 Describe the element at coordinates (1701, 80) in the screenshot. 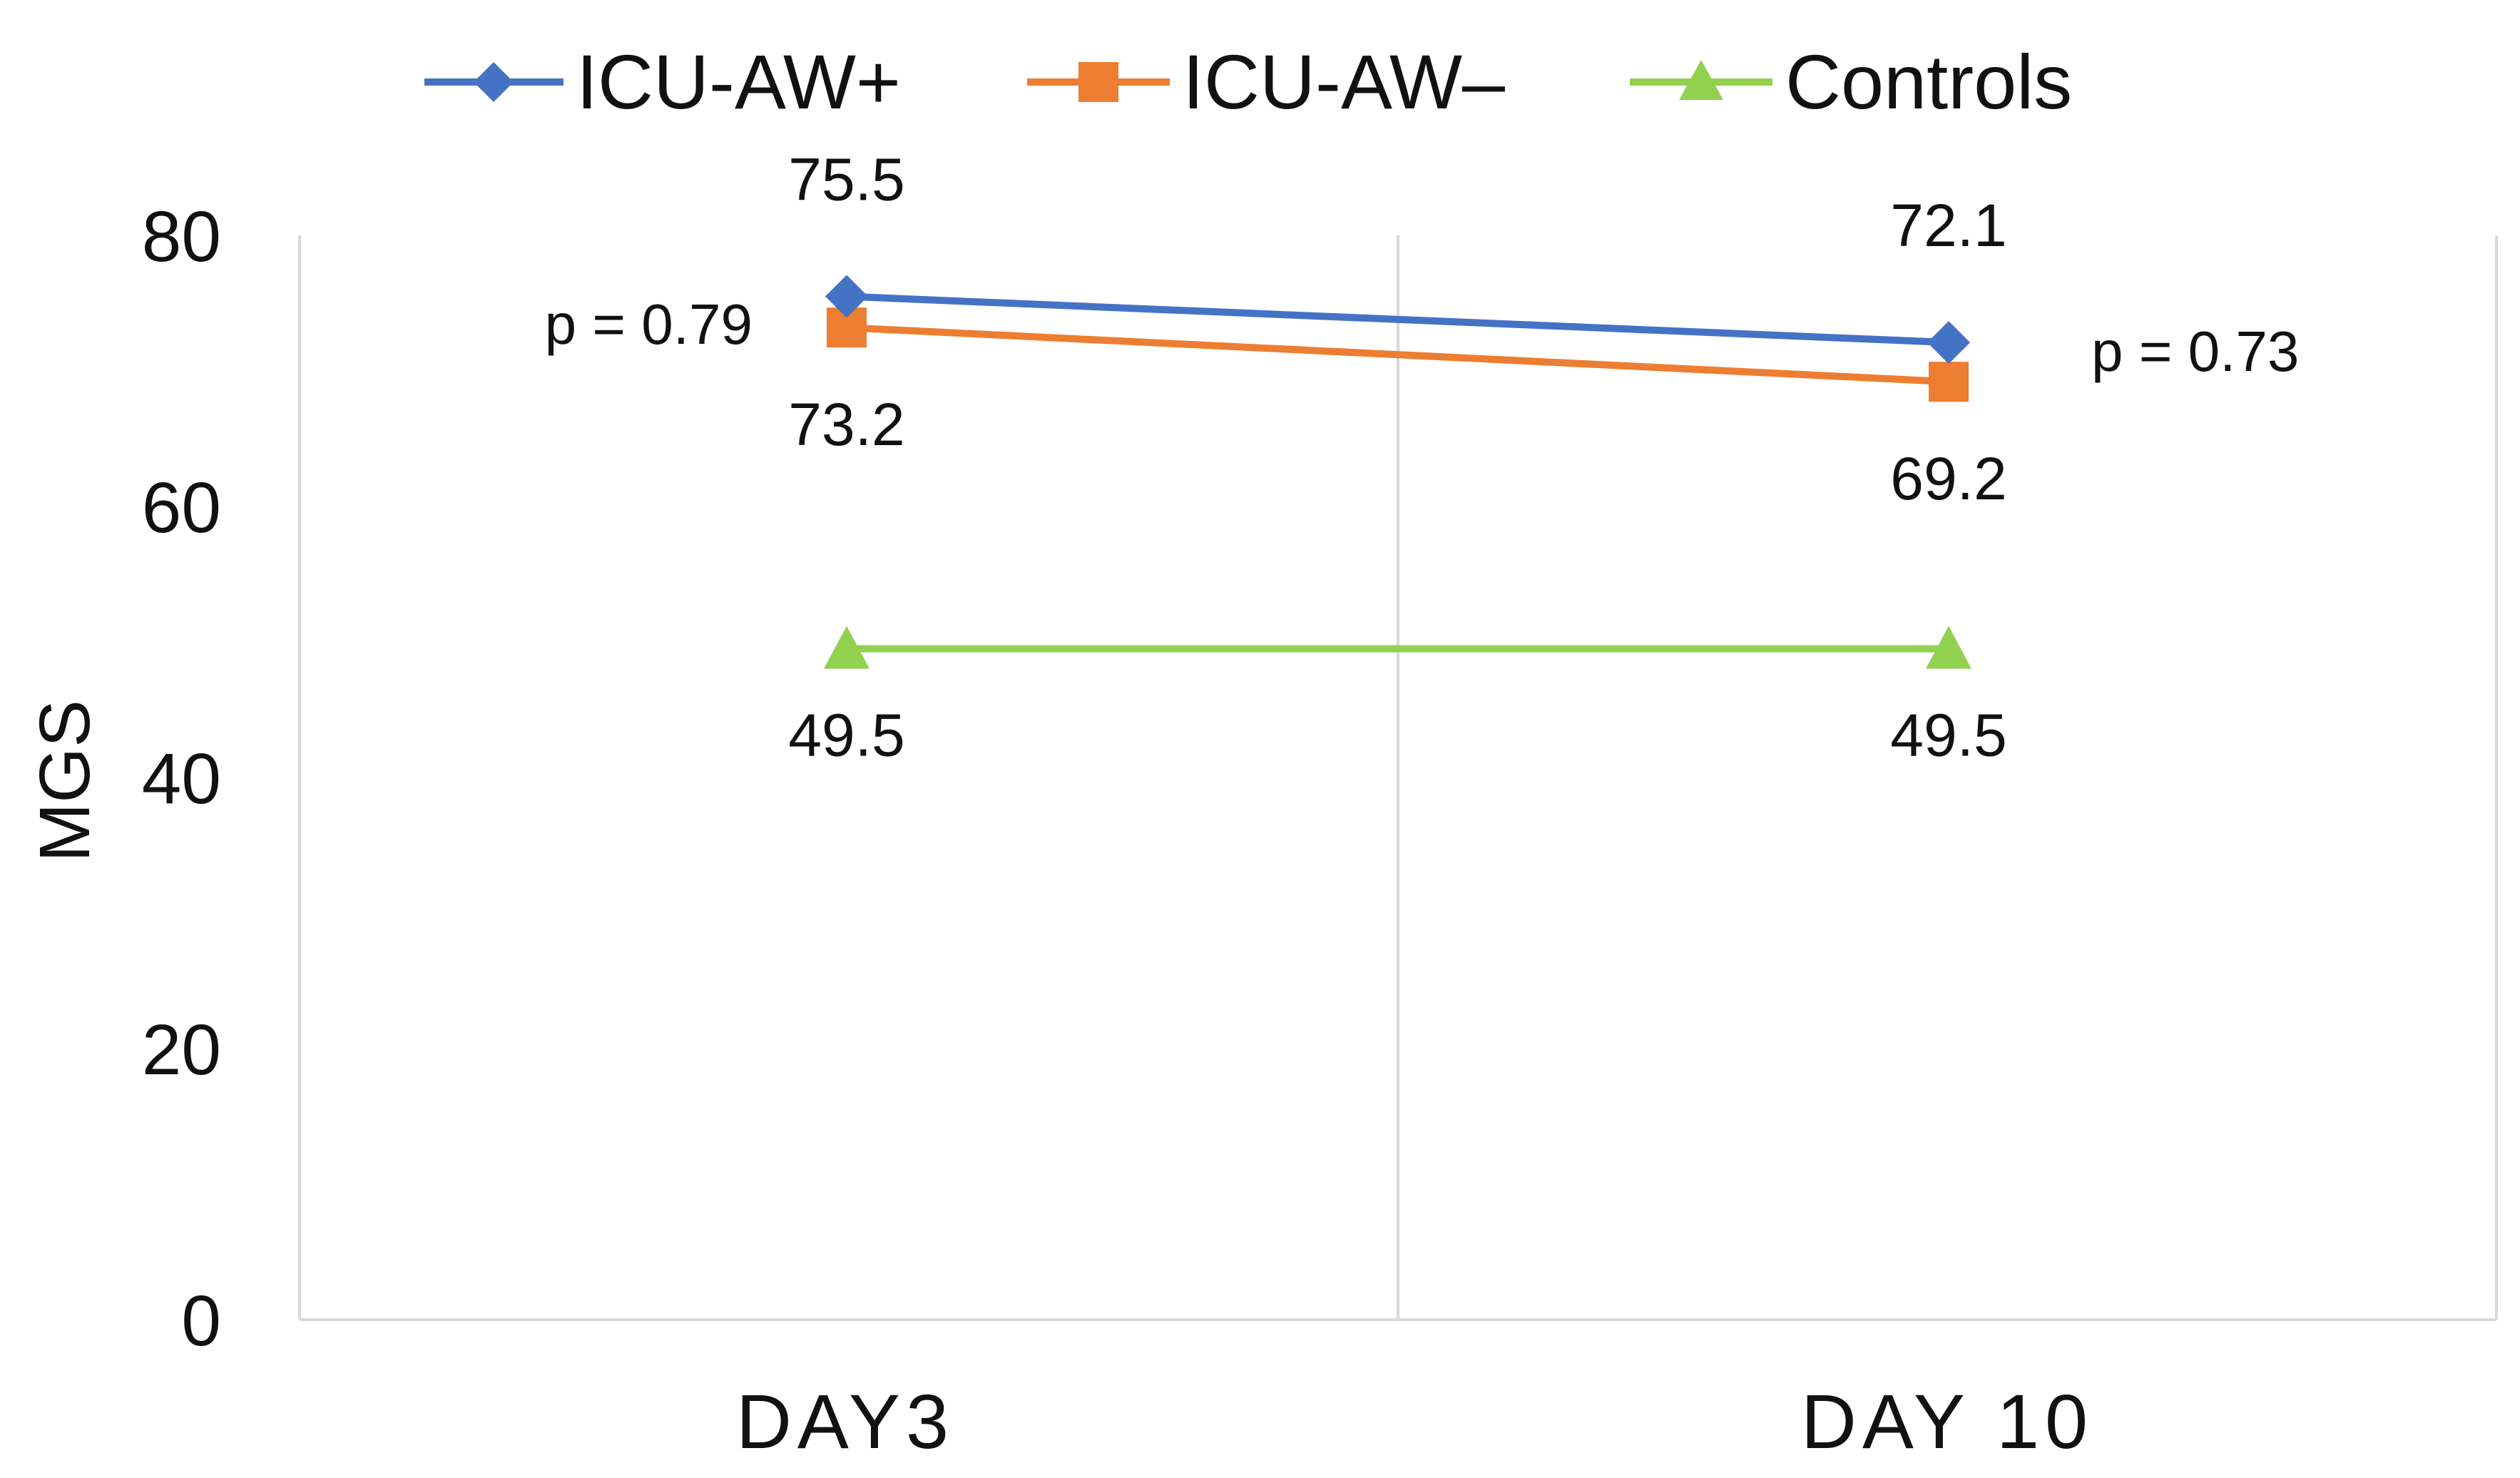

I see `legend-triangle-icon` at that location.